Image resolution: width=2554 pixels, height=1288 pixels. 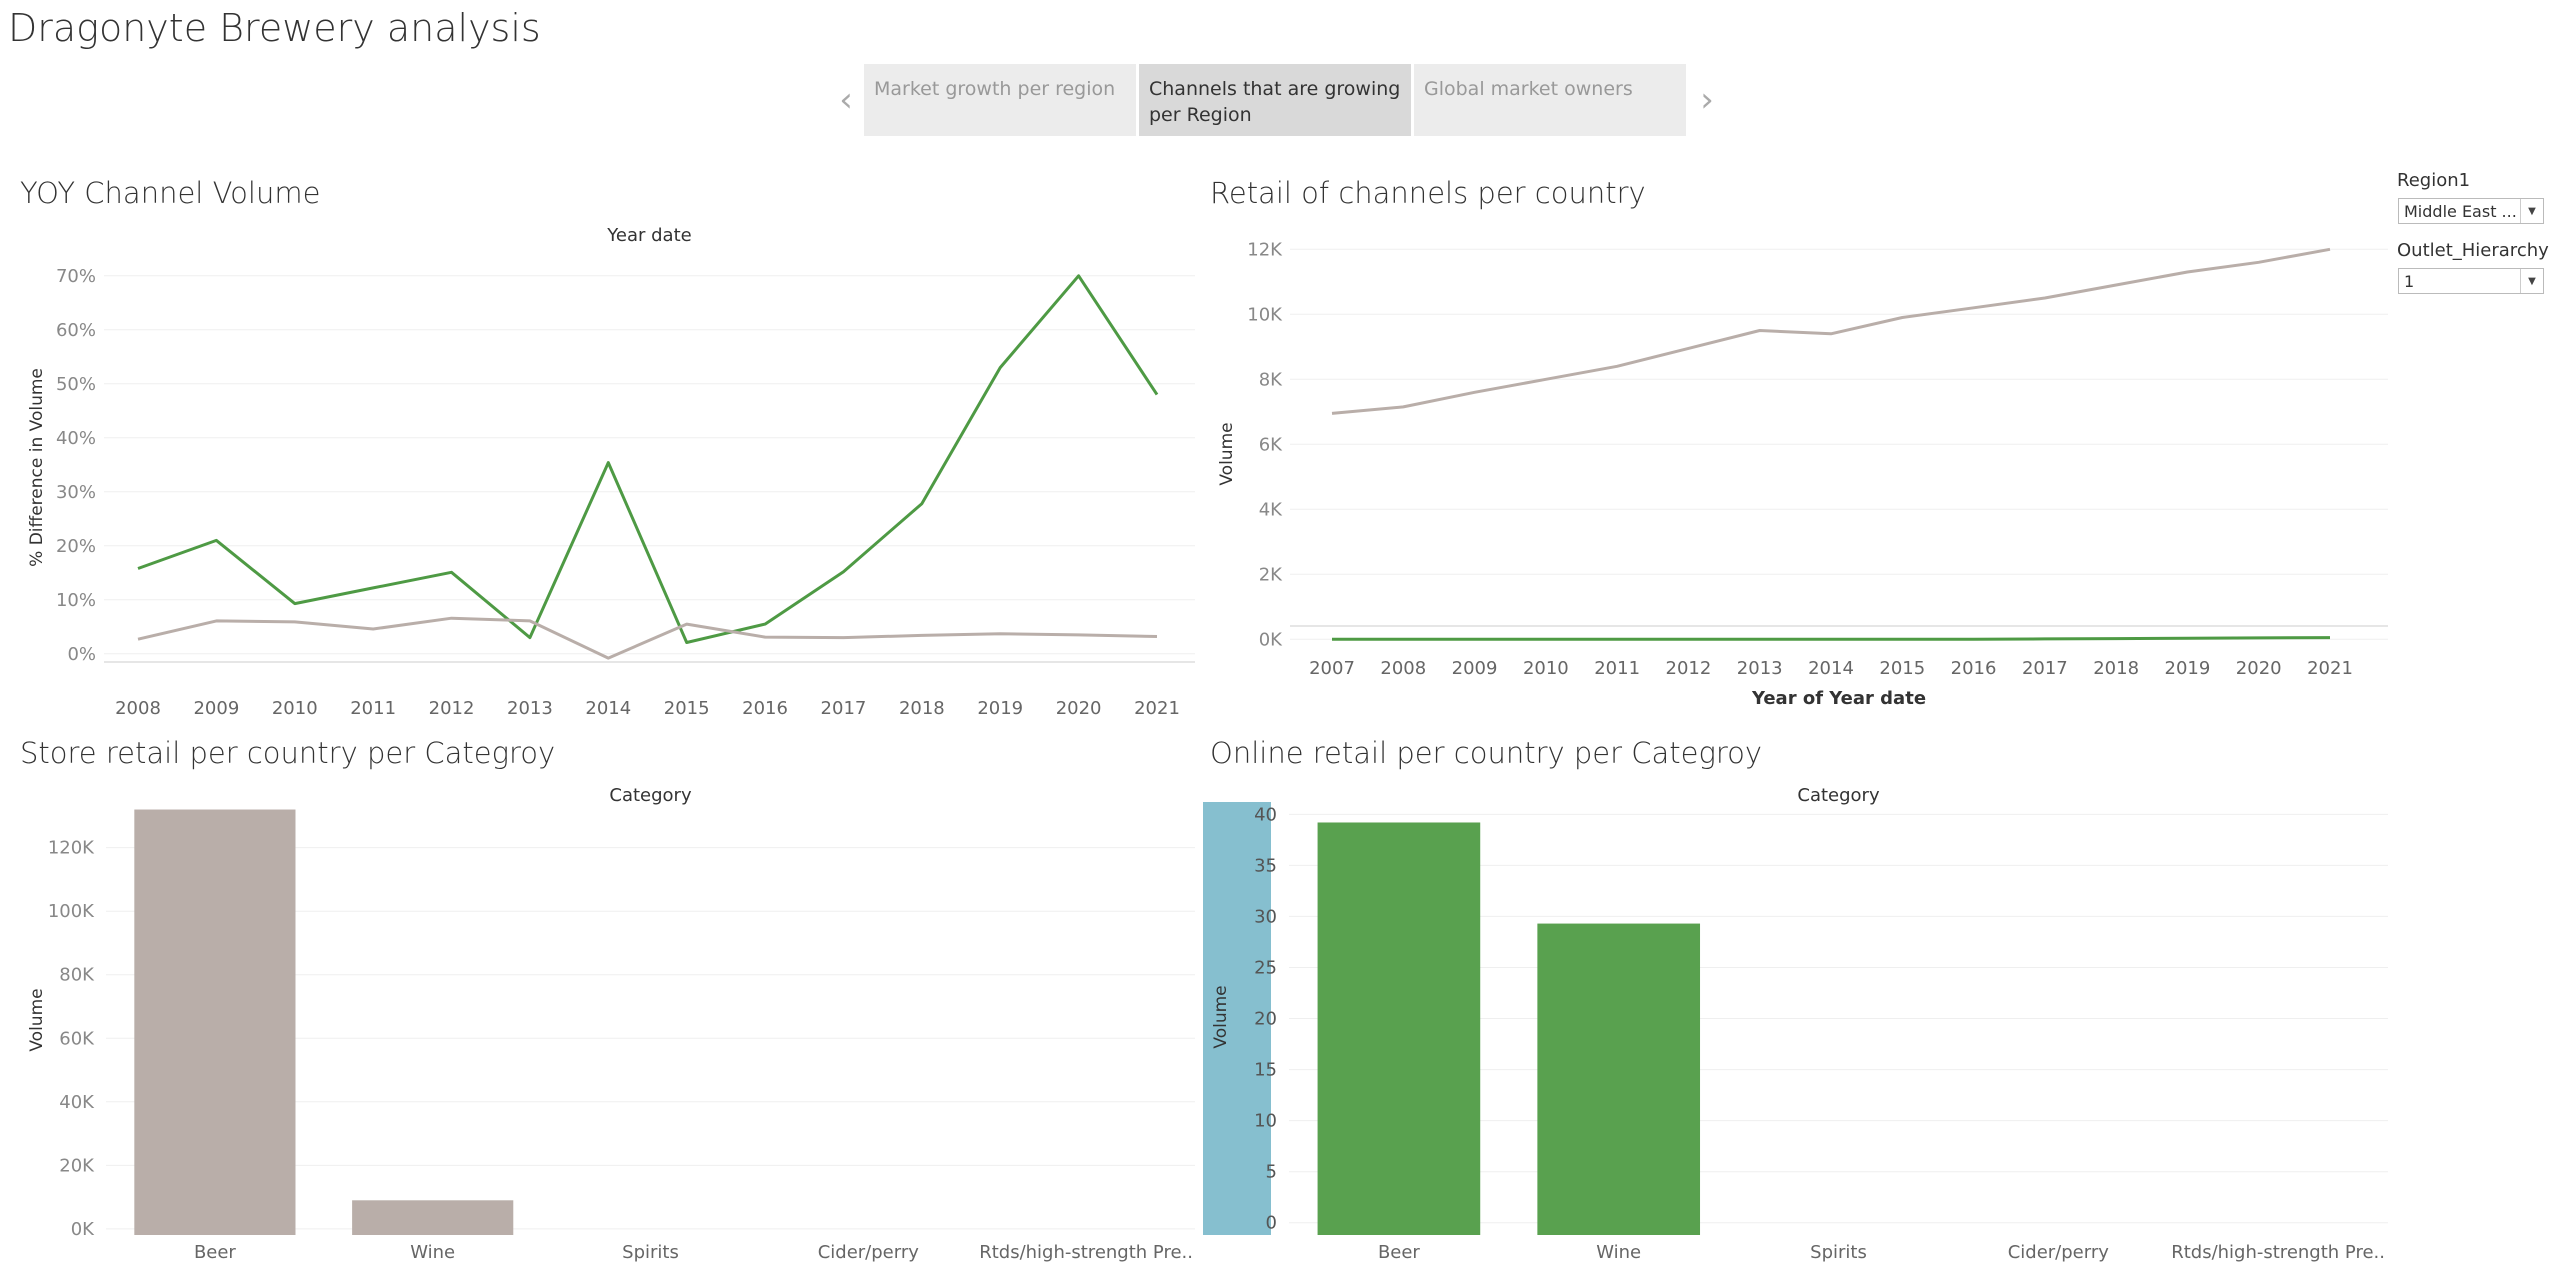 I want to click on y-tick-label: 10, so click(x=1265, y=1121).